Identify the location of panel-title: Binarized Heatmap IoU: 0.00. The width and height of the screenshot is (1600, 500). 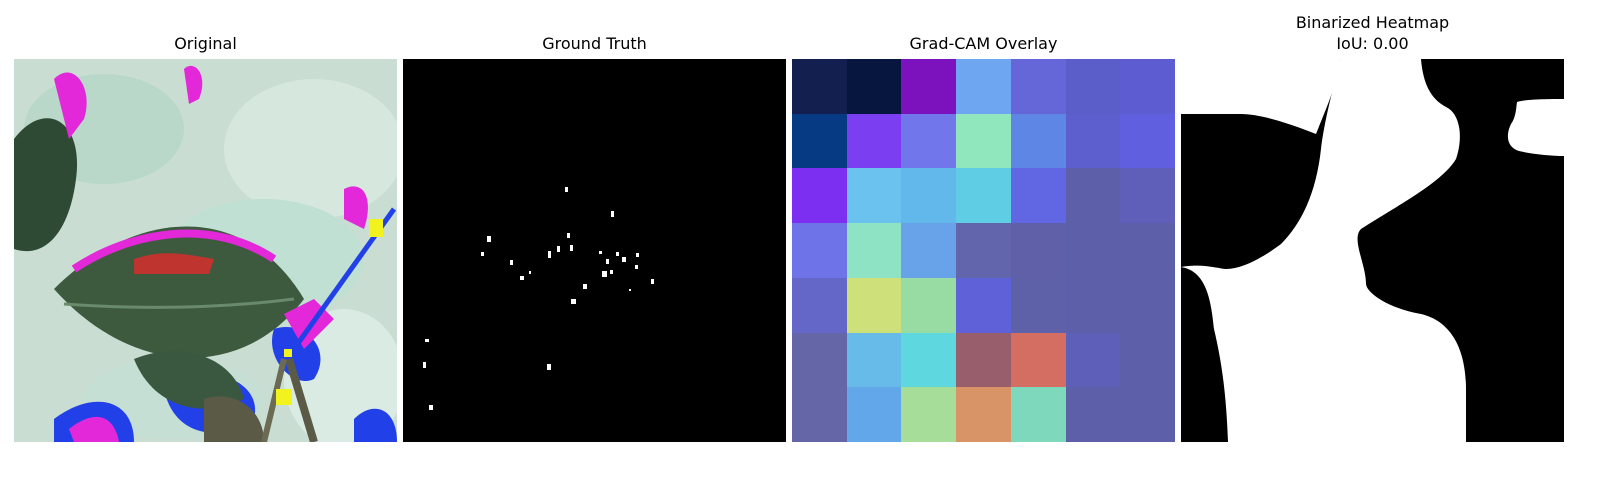
(1372, 33).